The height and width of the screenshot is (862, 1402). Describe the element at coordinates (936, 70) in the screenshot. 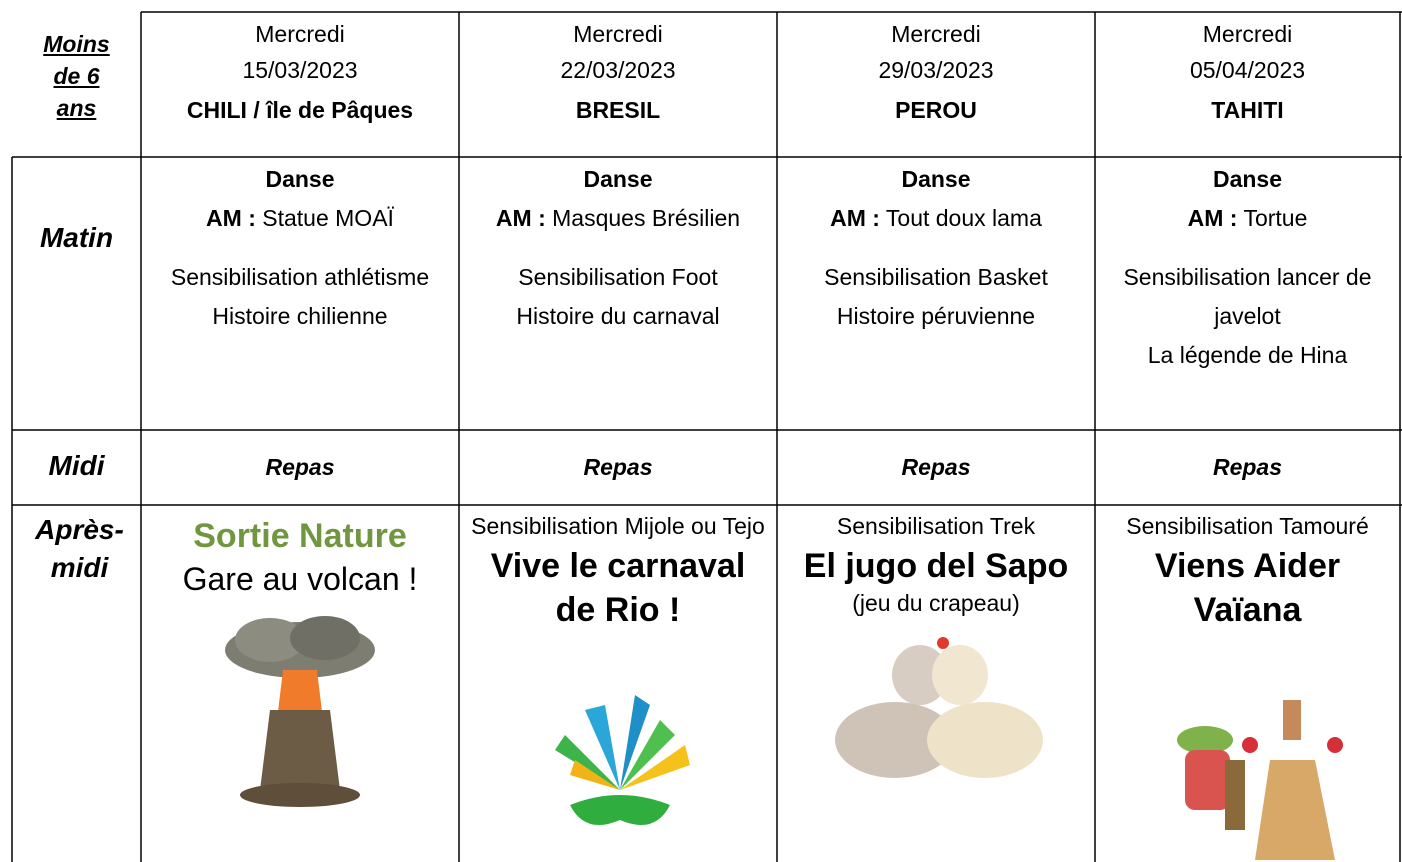

I see `date: 29/03/2023` at that location.